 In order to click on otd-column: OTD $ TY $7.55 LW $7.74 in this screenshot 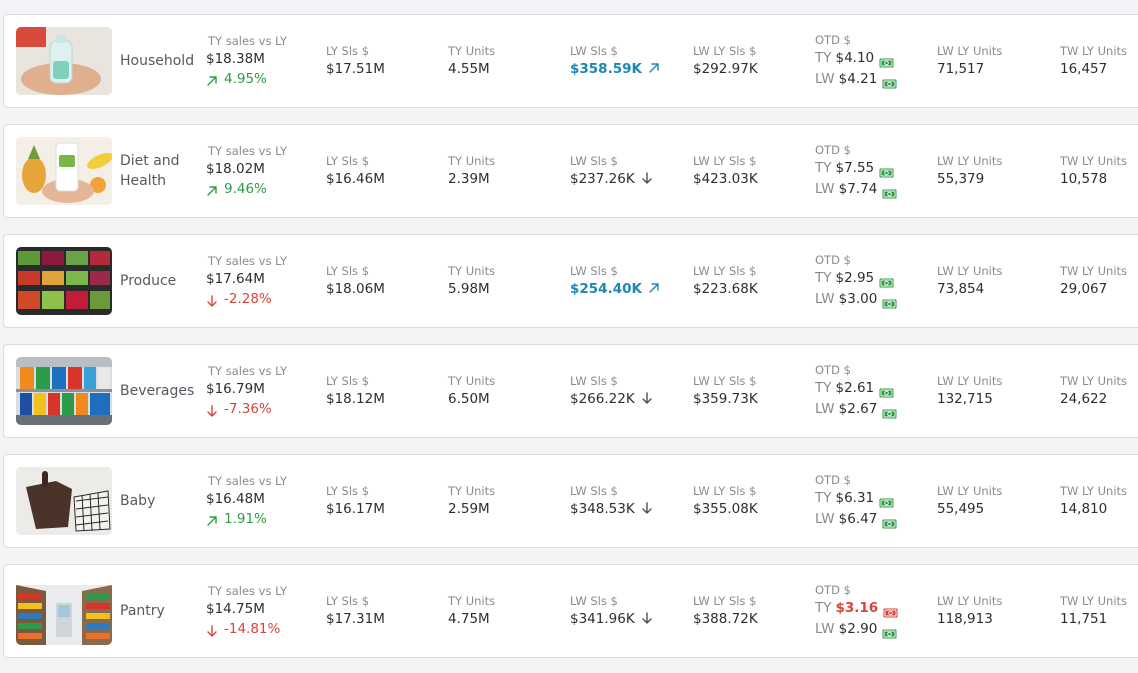, I will do `click(856, 171)`.